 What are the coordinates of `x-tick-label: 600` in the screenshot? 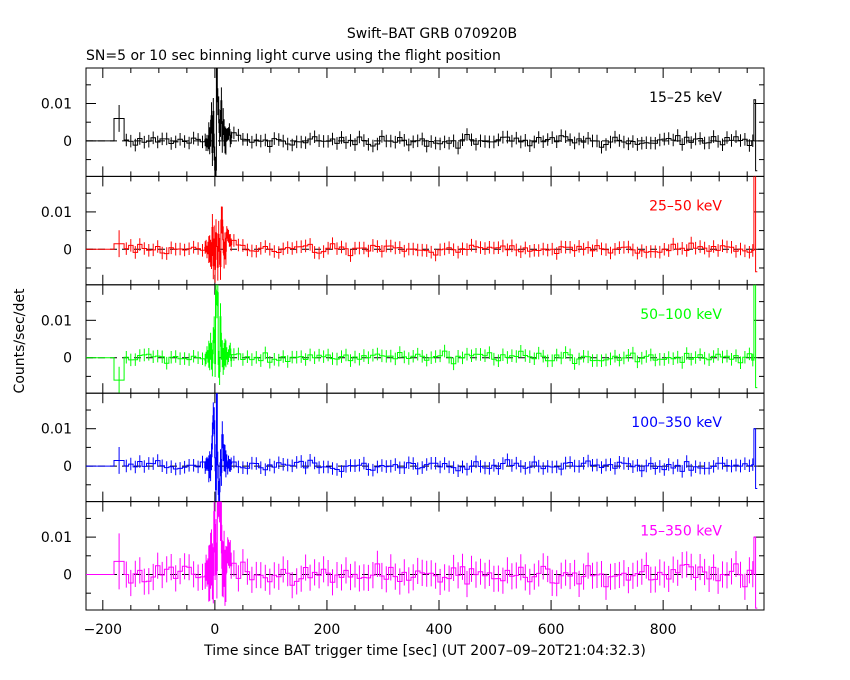 It's located at (551, 630).